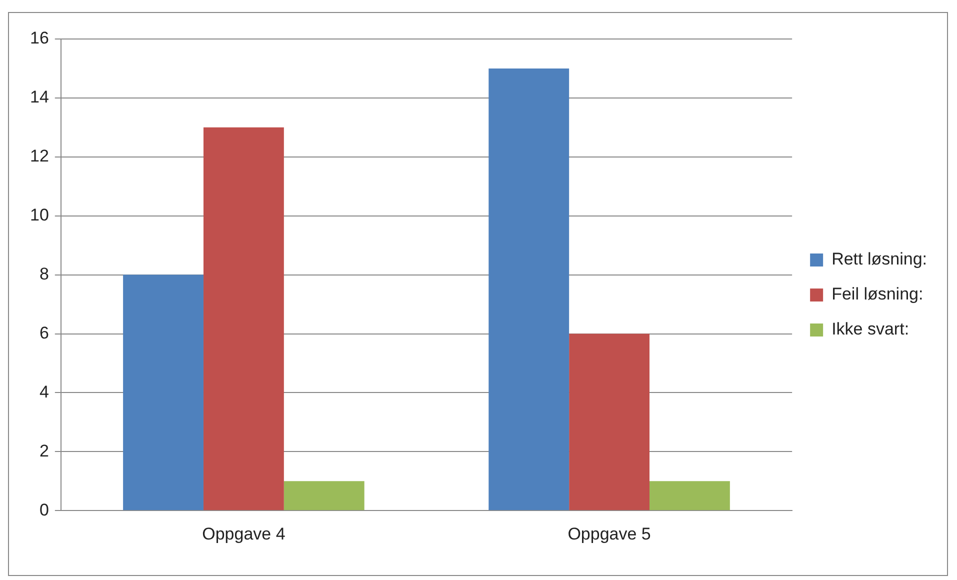 The height and width of the screenshot is (580, 957). What do you see at coordinates (44, 510) in the screenshot?
I see `y-tick-label: 0` at bounding box center [44, 510].